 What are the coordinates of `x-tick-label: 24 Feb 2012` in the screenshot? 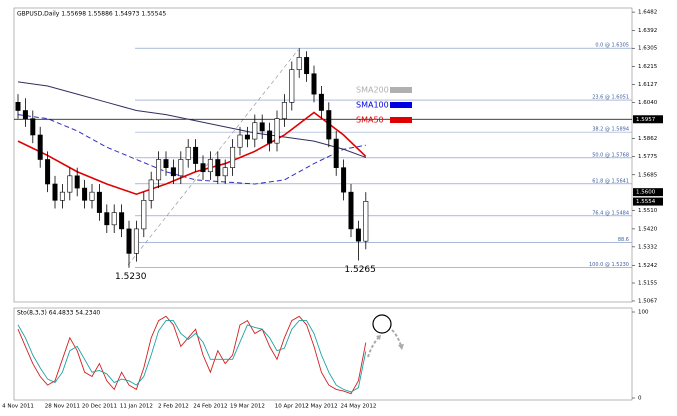 It's located at (210, 407).